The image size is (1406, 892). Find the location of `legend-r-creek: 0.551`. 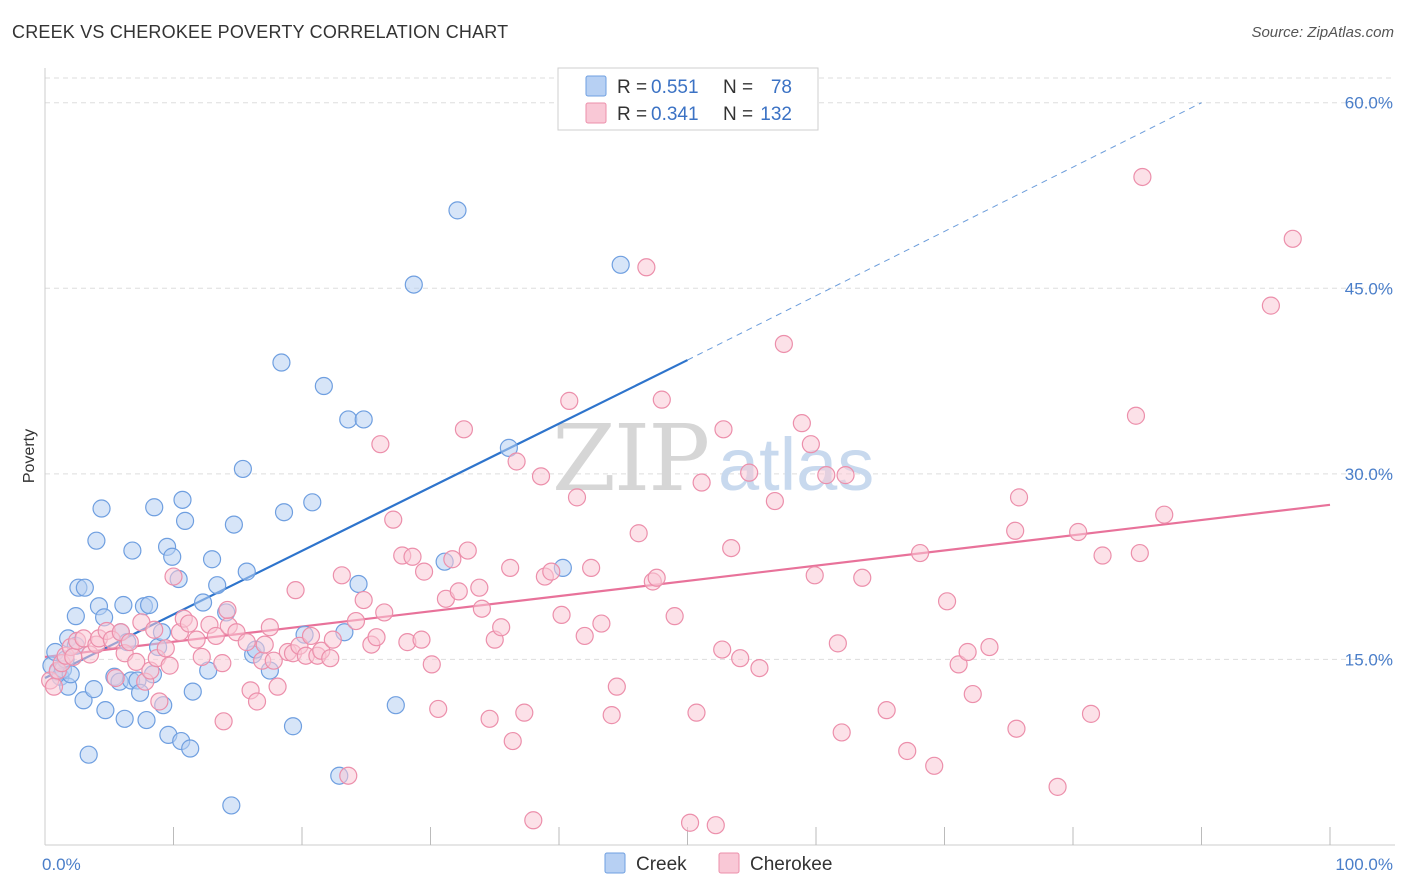

legend-r-creek: 0.551 is located at coordinates (675, 87).